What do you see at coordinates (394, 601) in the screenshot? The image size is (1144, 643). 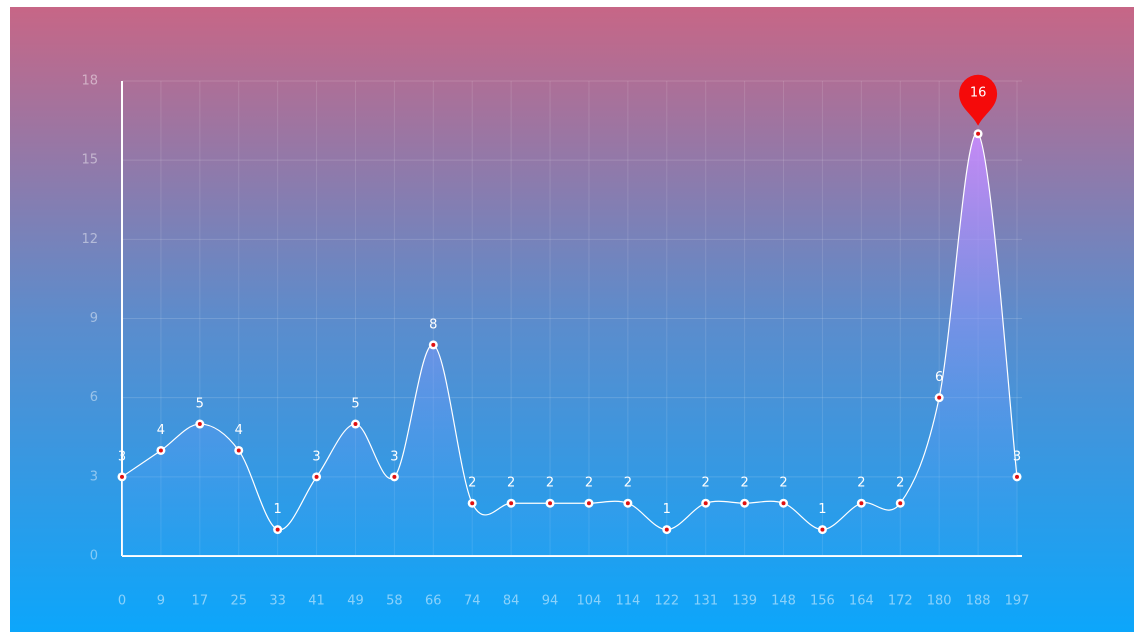 I see `x-tick-label: 58` at bounding box center [394, 601].